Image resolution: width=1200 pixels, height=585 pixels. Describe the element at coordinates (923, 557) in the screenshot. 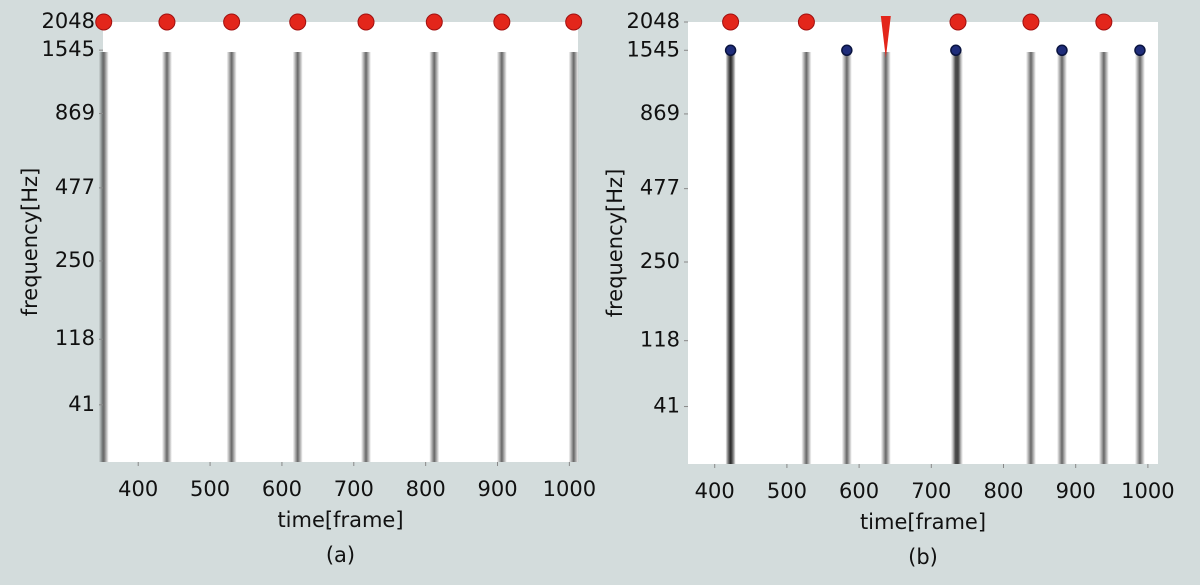

I see `caption: (b)` at that location.